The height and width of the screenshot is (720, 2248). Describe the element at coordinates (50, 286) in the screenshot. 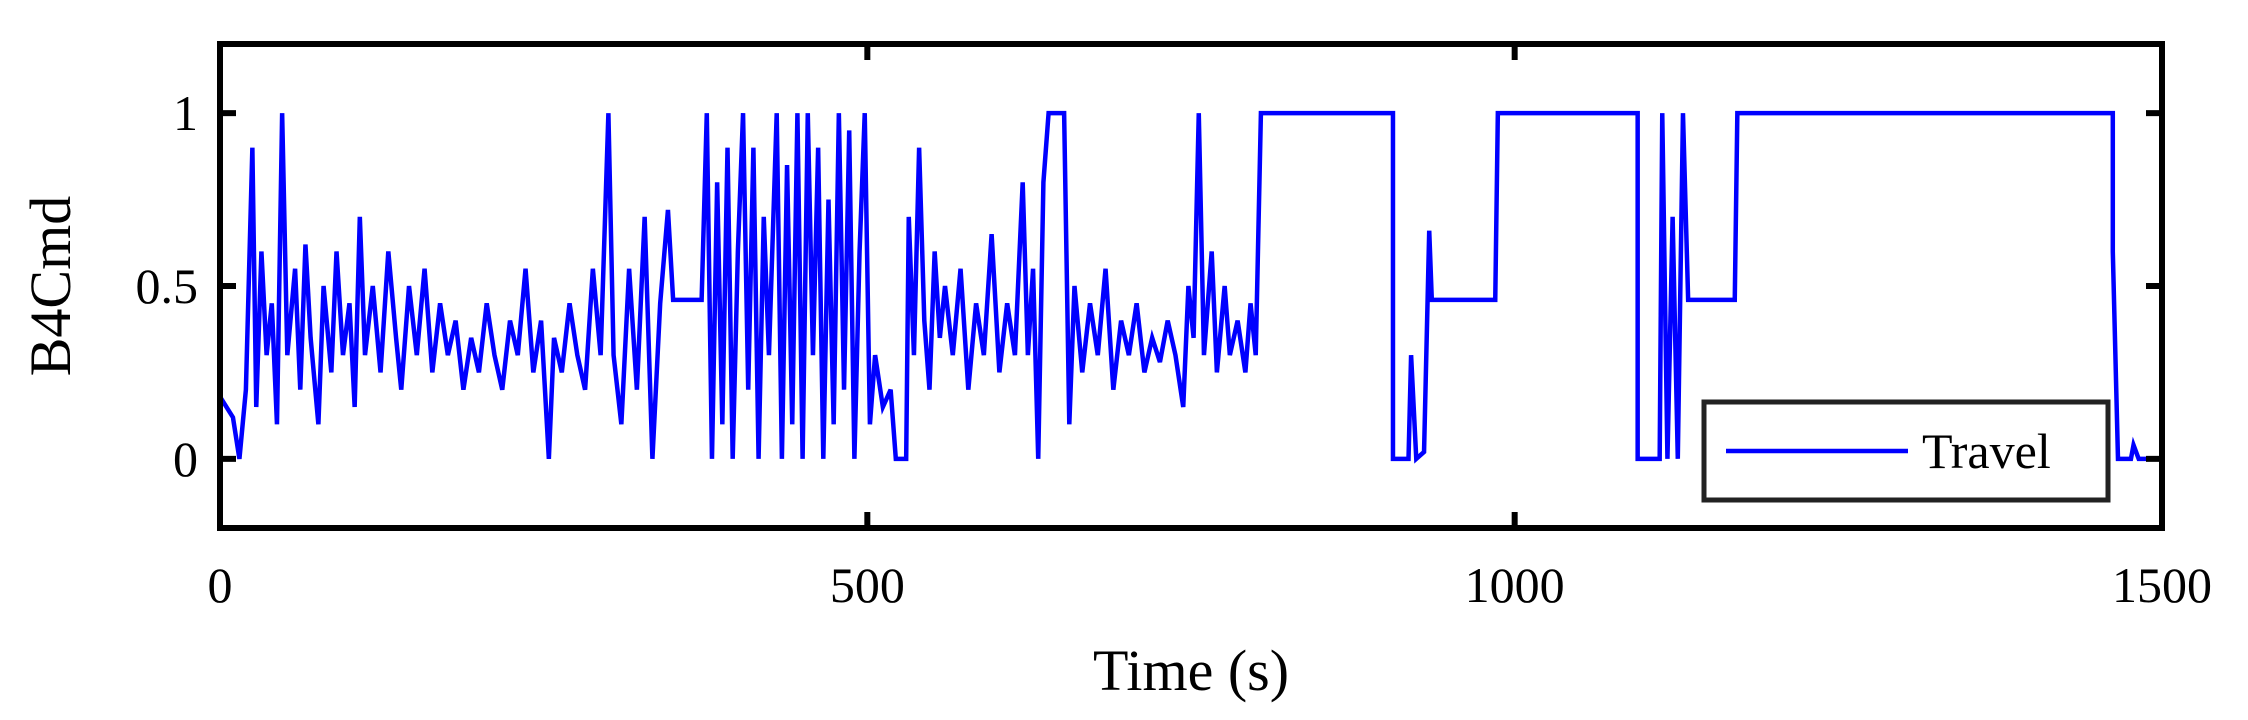

I see `y-axis-label: B4Cmd` at that location.